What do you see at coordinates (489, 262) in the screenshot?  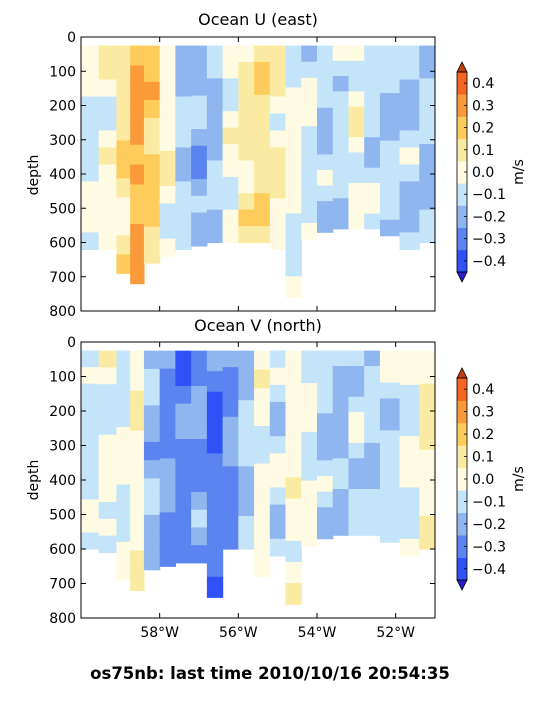 I see `colorbar-tick-label: −0.4` at bounding box center [489, 262].